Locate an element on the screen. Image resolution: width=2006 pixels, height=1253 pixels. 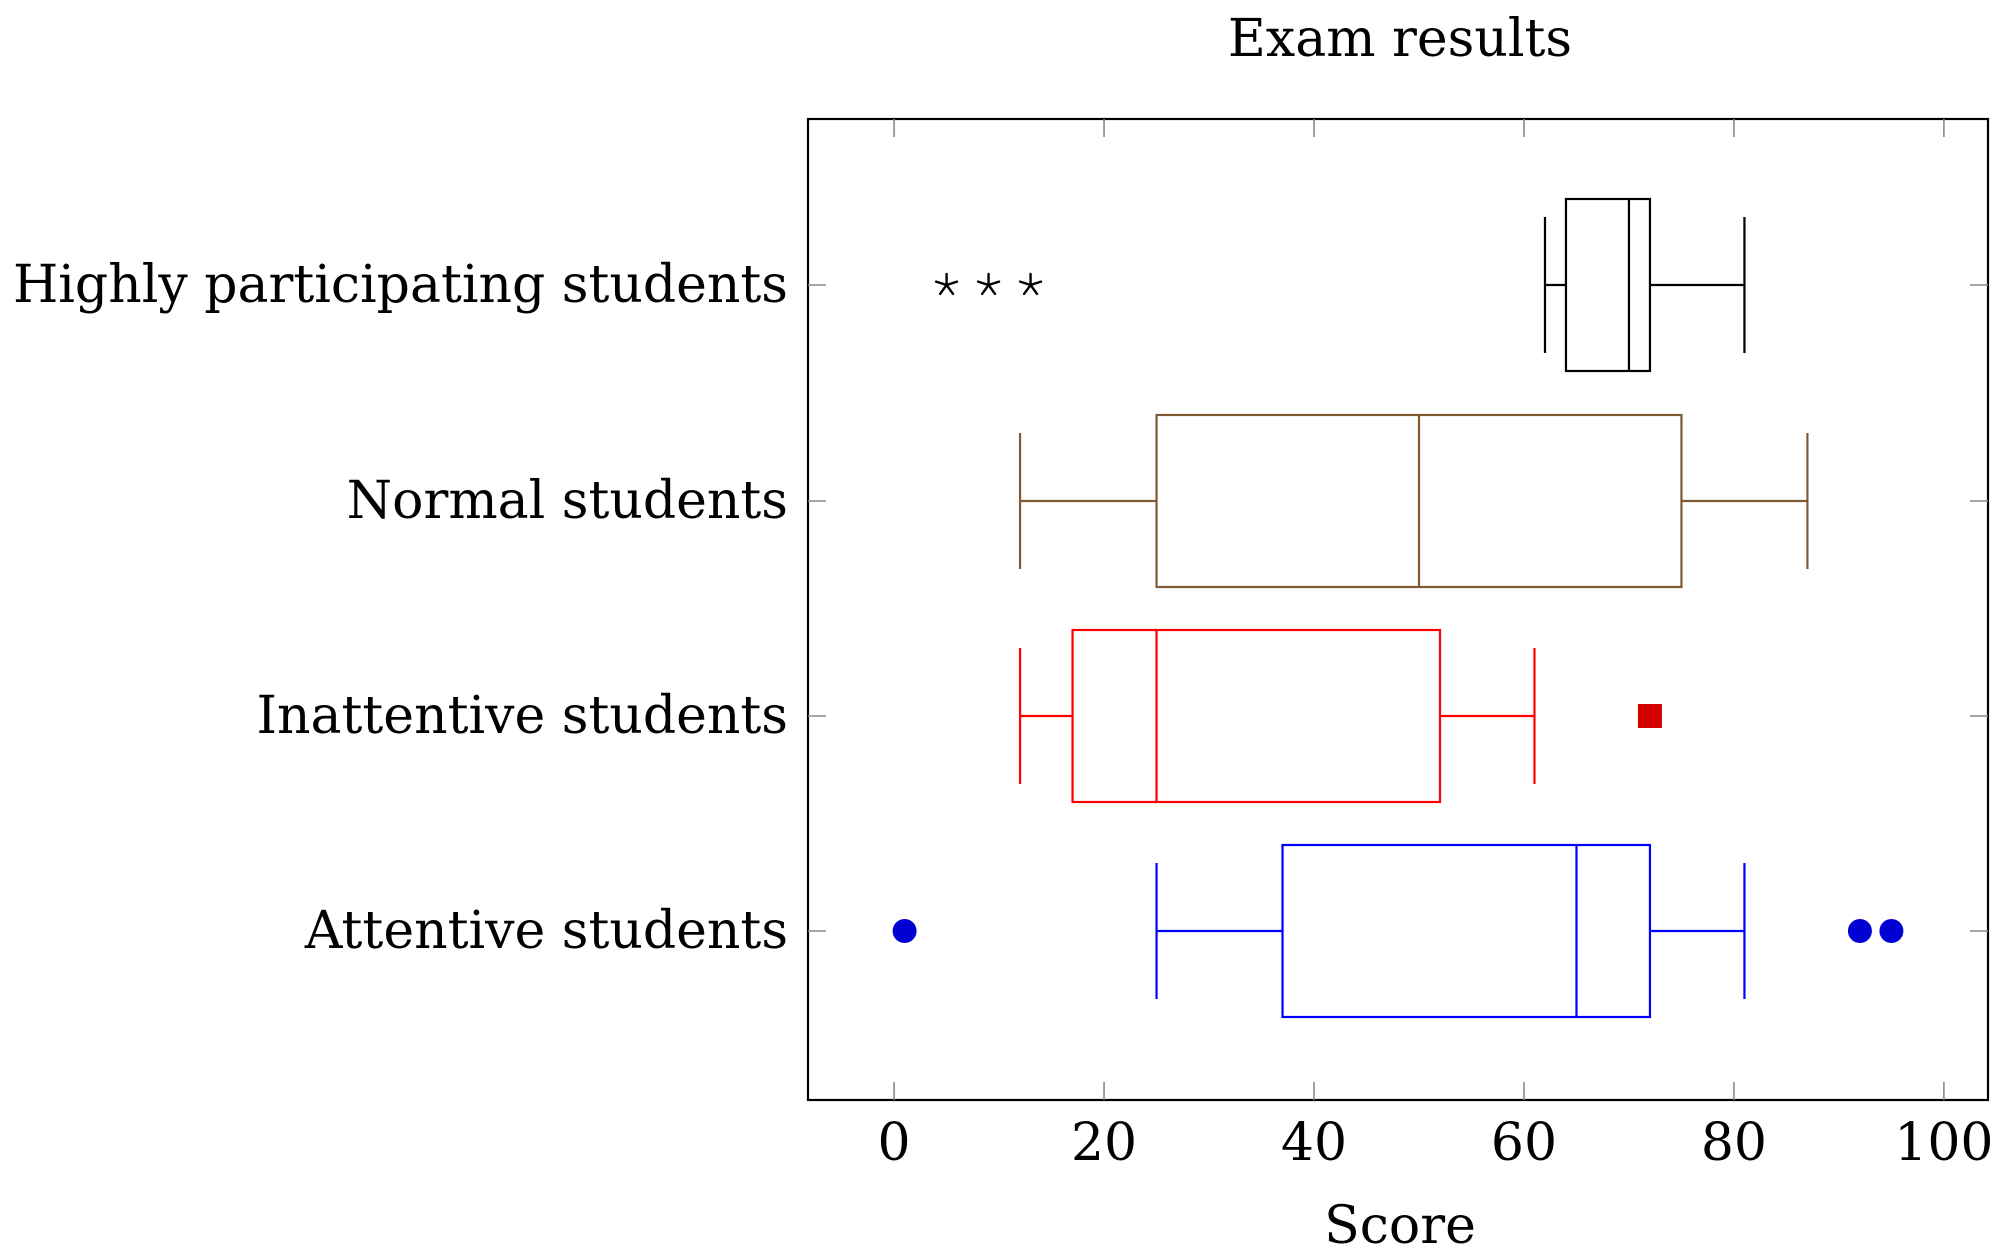
y-category-label: Inattentive students is located at coordinates (522, 716).